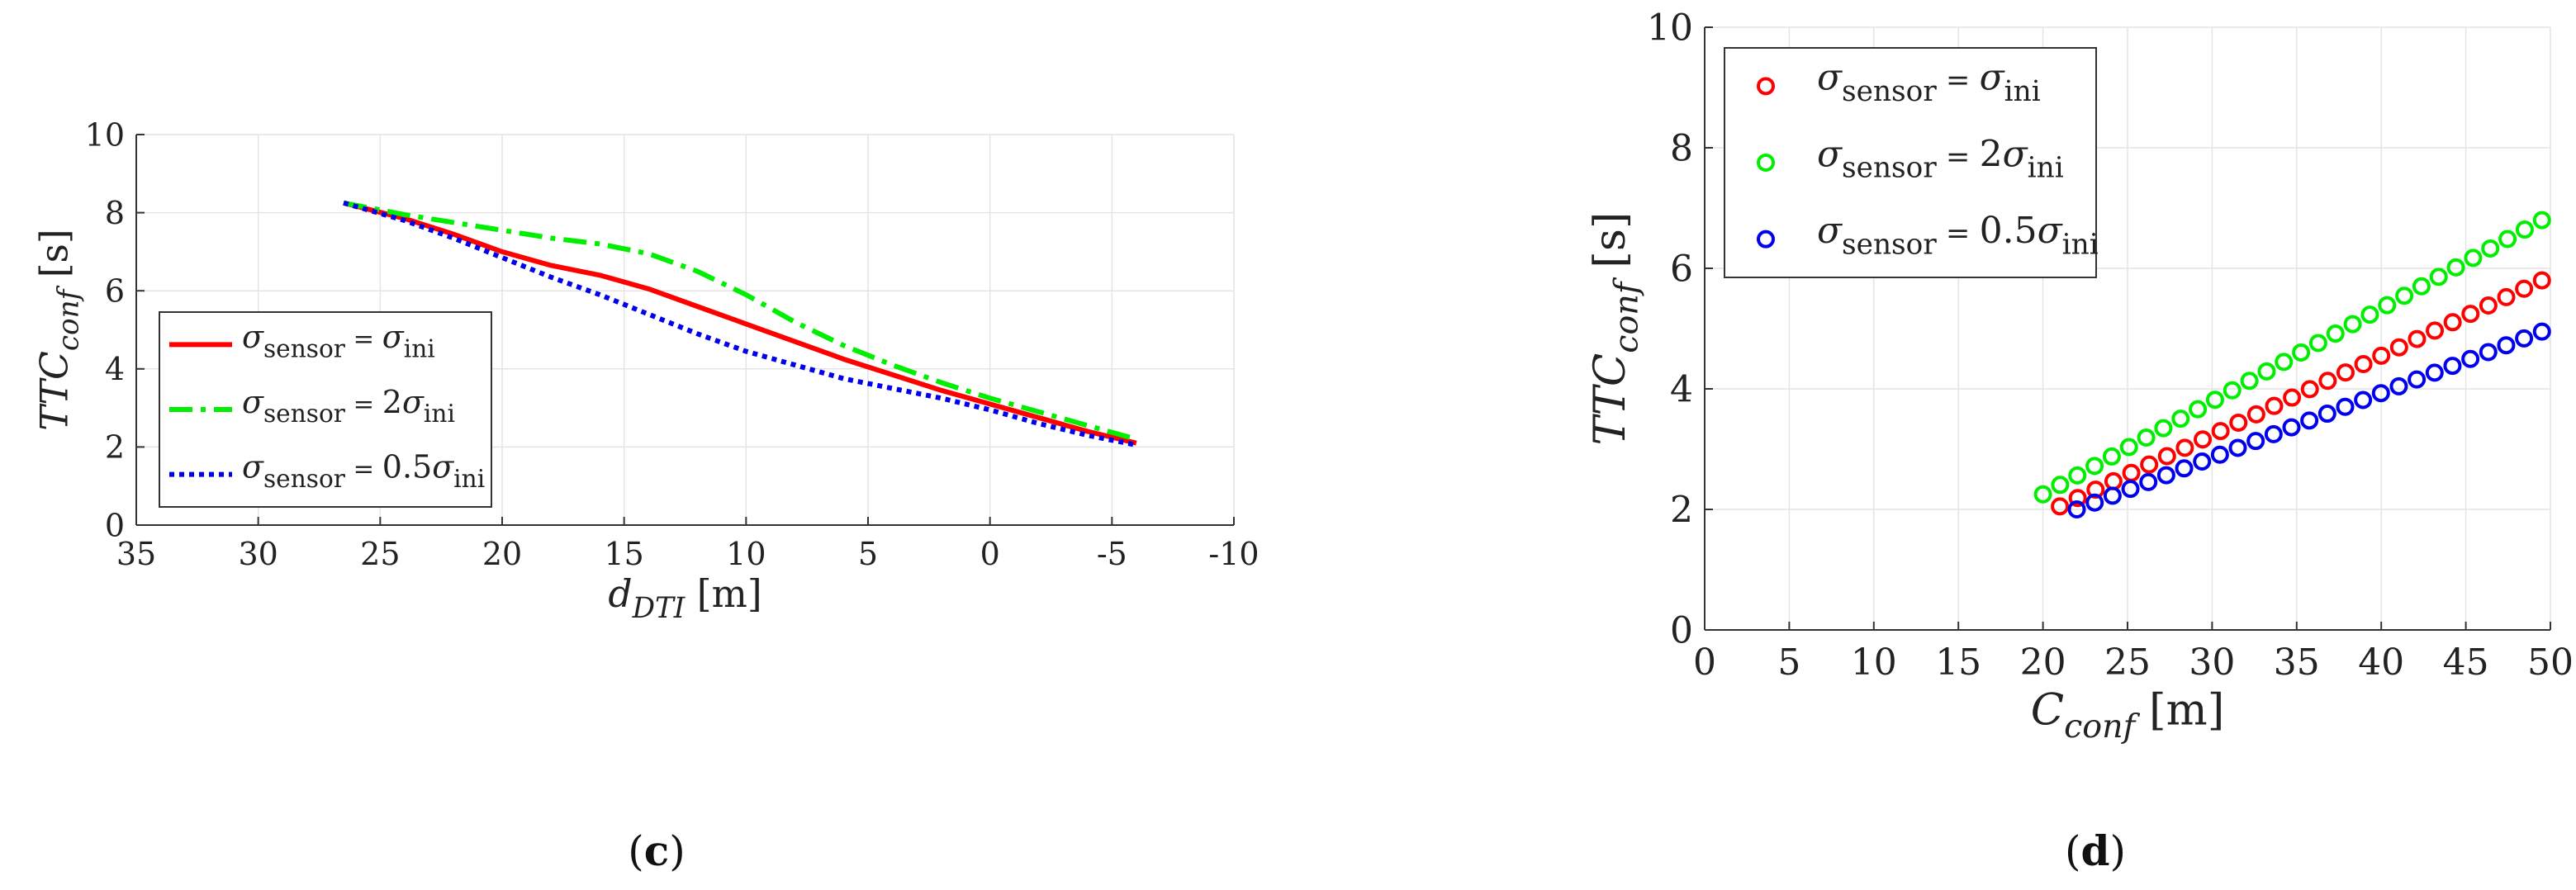 The image size is (2576, 890). Describe the element at coordinates (2095, 850) in the screenshot. I see `panel-label: (d)` at that location.